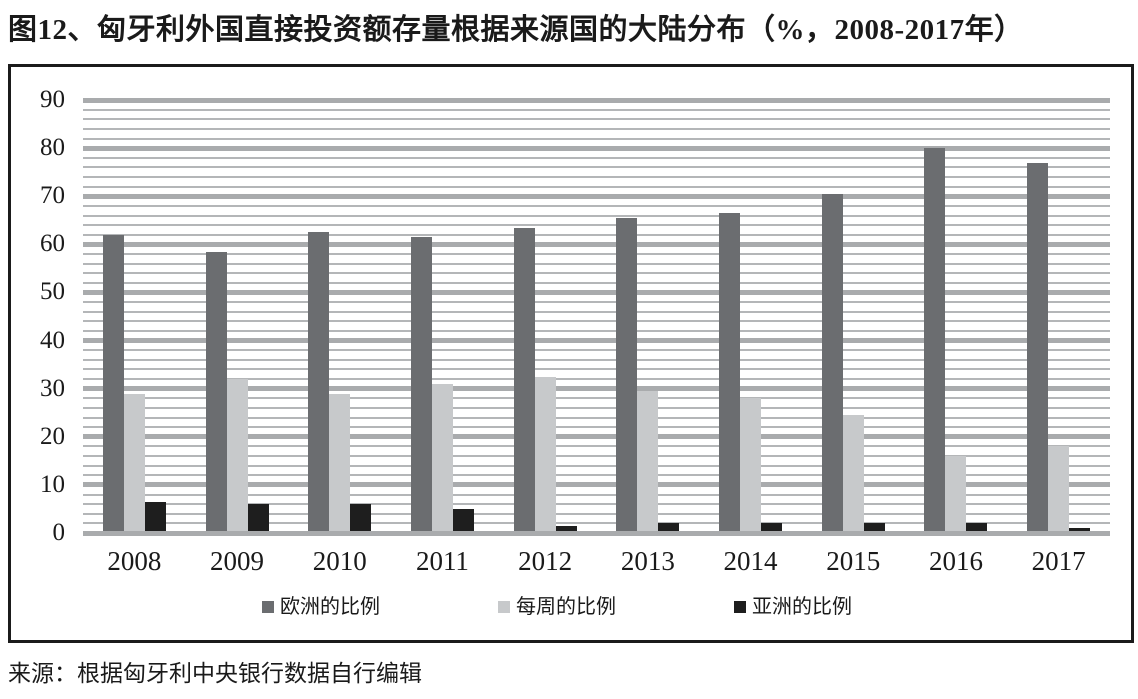 The image size is (1138, 699). I want to click on legend-item: 亚洲的比例, so click(793, 607).